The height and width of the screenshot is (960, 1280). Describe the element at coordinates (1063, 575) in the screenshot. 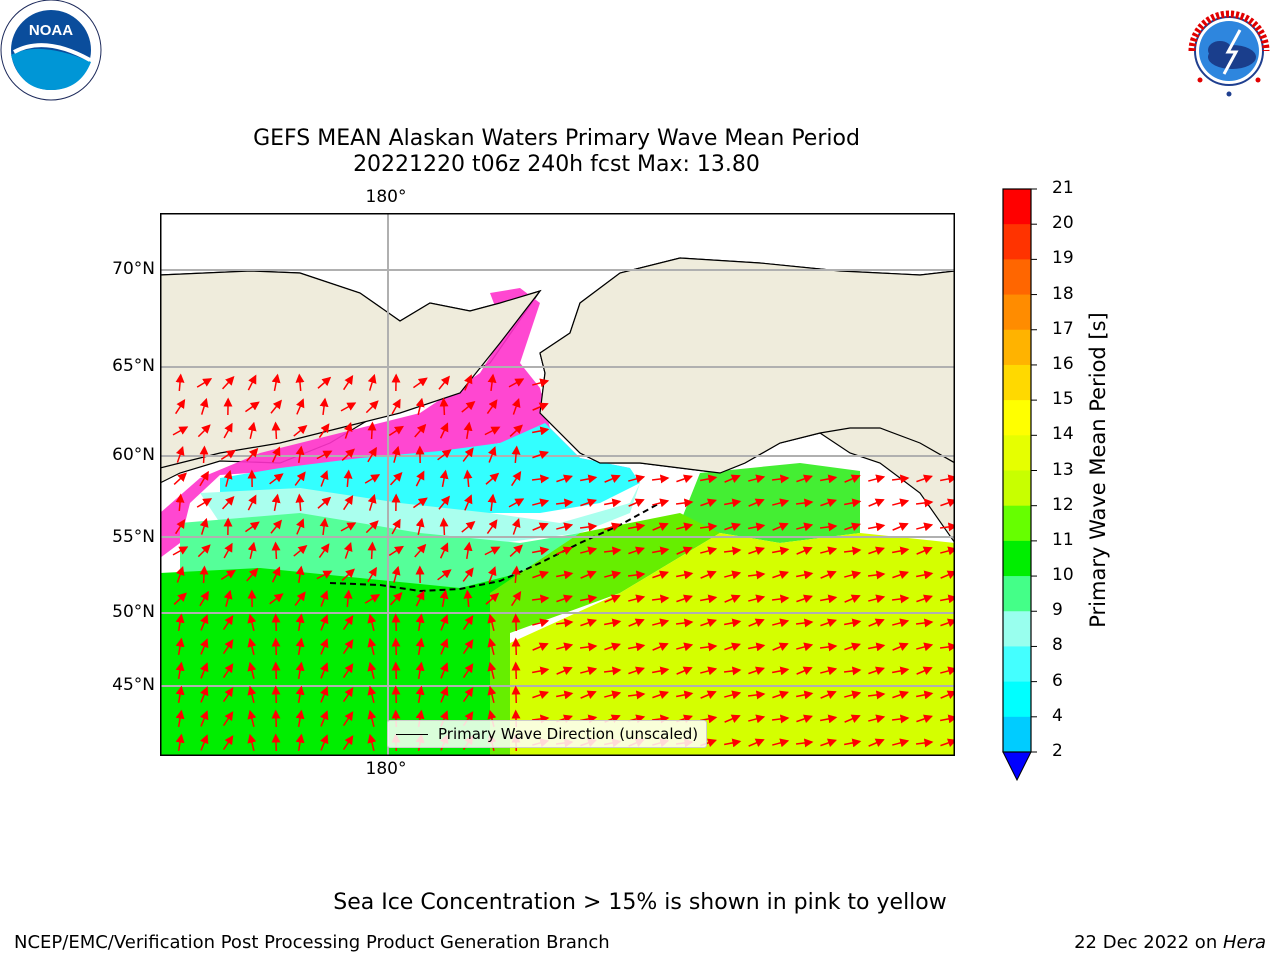

I see `colorbar-tick-label: 10` at that location.